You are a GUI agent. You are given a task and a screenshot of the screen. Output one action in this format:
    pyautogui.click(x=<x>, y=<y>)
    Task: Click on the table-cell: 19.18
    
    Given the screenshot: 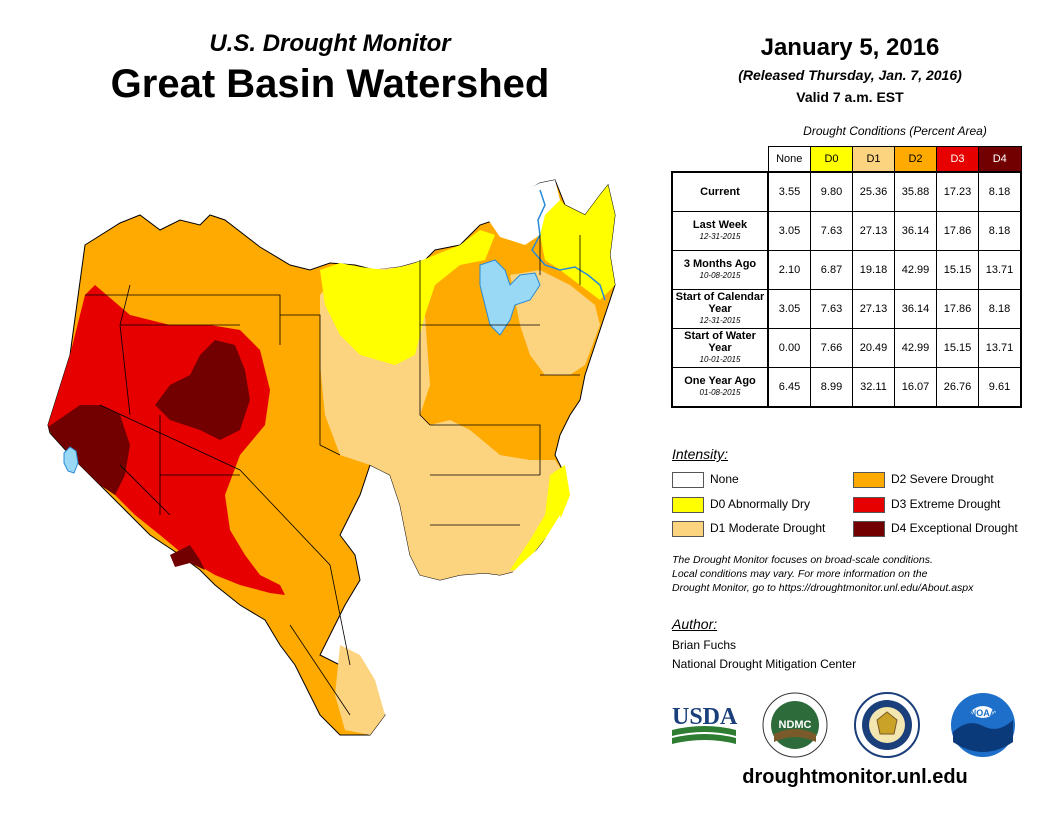 What is the action you would take?
    pyautogui.click(x=873, y=270)
    